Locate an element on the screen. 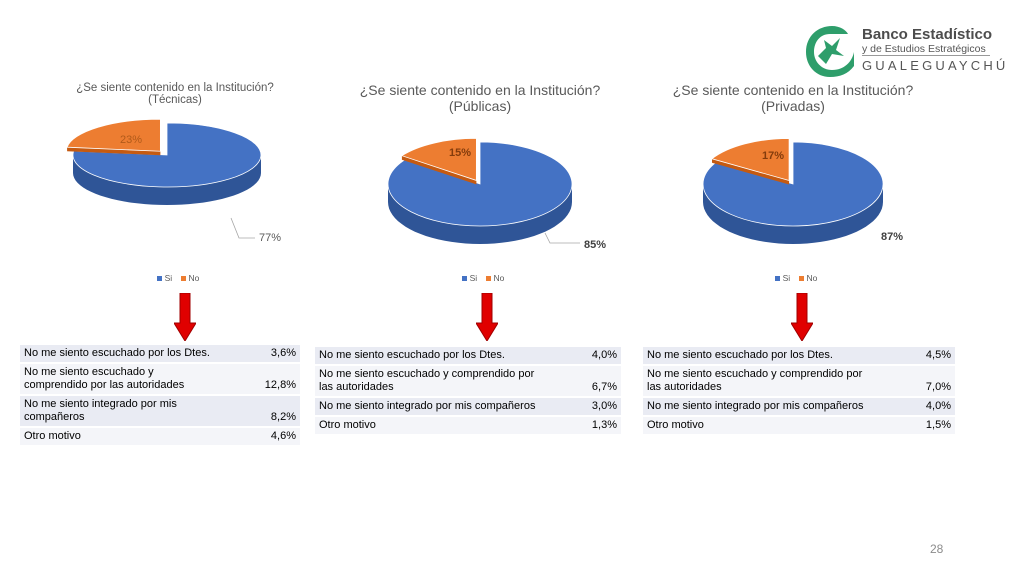 This screenshot has height=576, width=1024. chart-subtitle: (Técnicas) is located at coordinates (175, 100).